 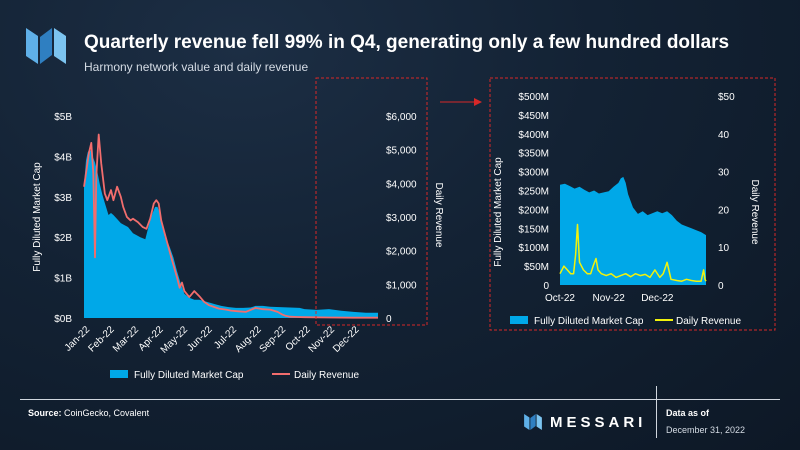 I want to click on main-y-tick-label: $3B, so click(x=63, y=198).